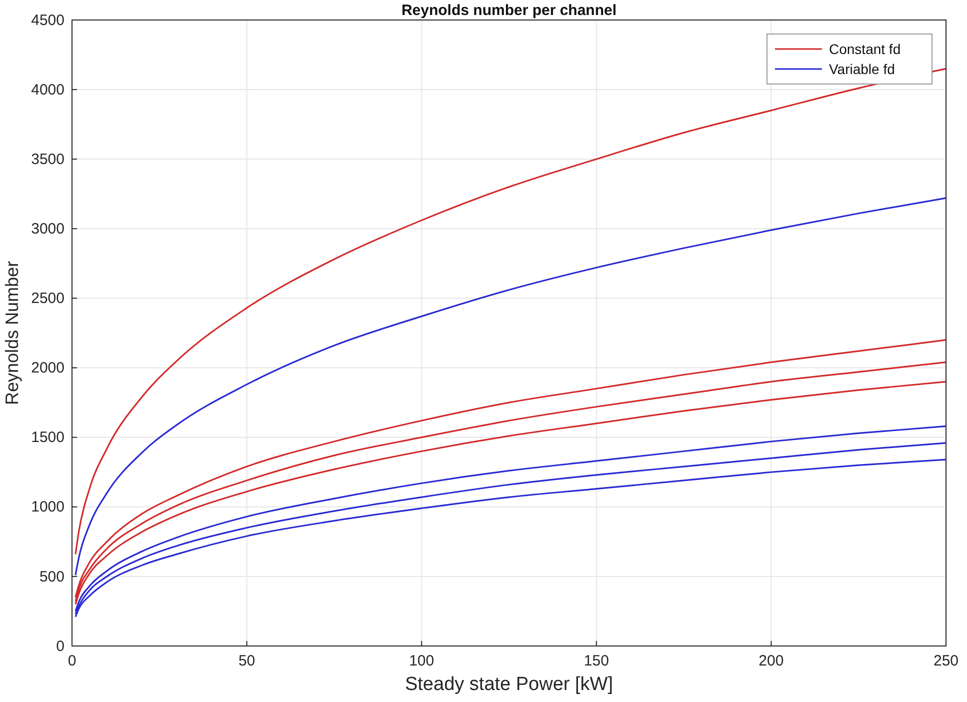 The width and height of the screenshot is (967, 702). I want to click on chart-title: Reynolds number per channel, so click(509, 10).